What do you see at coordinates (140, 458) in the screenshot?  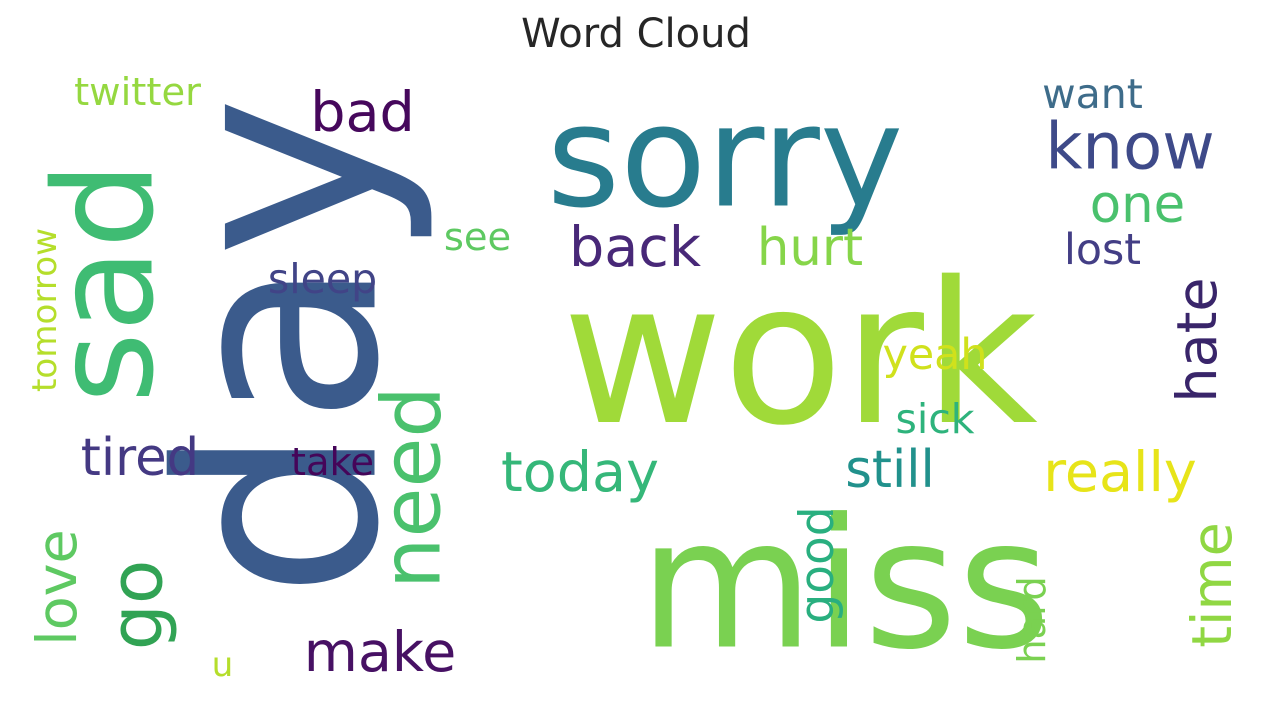 I see `word-tired: tired` at bounding box center [140, 458].